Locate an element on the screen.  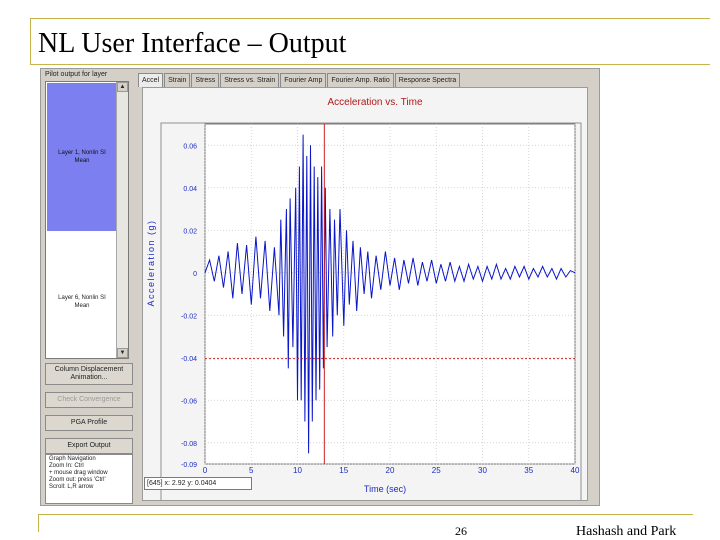
y-tick-label: 0.04 is located at coordinates (190, 189).